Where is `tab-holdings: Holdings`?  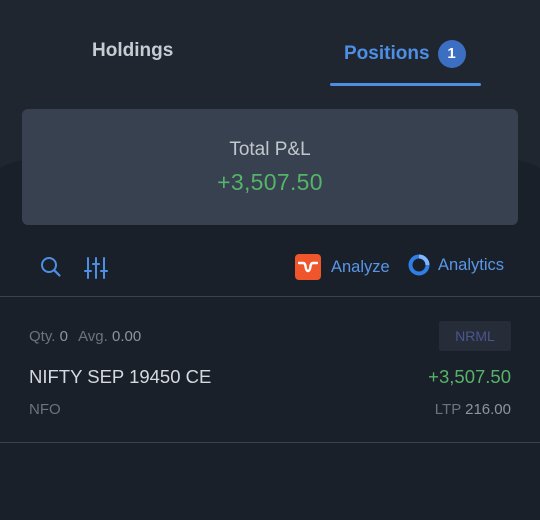
tab-holdings: Holdings is located at coordinates (132, 51).